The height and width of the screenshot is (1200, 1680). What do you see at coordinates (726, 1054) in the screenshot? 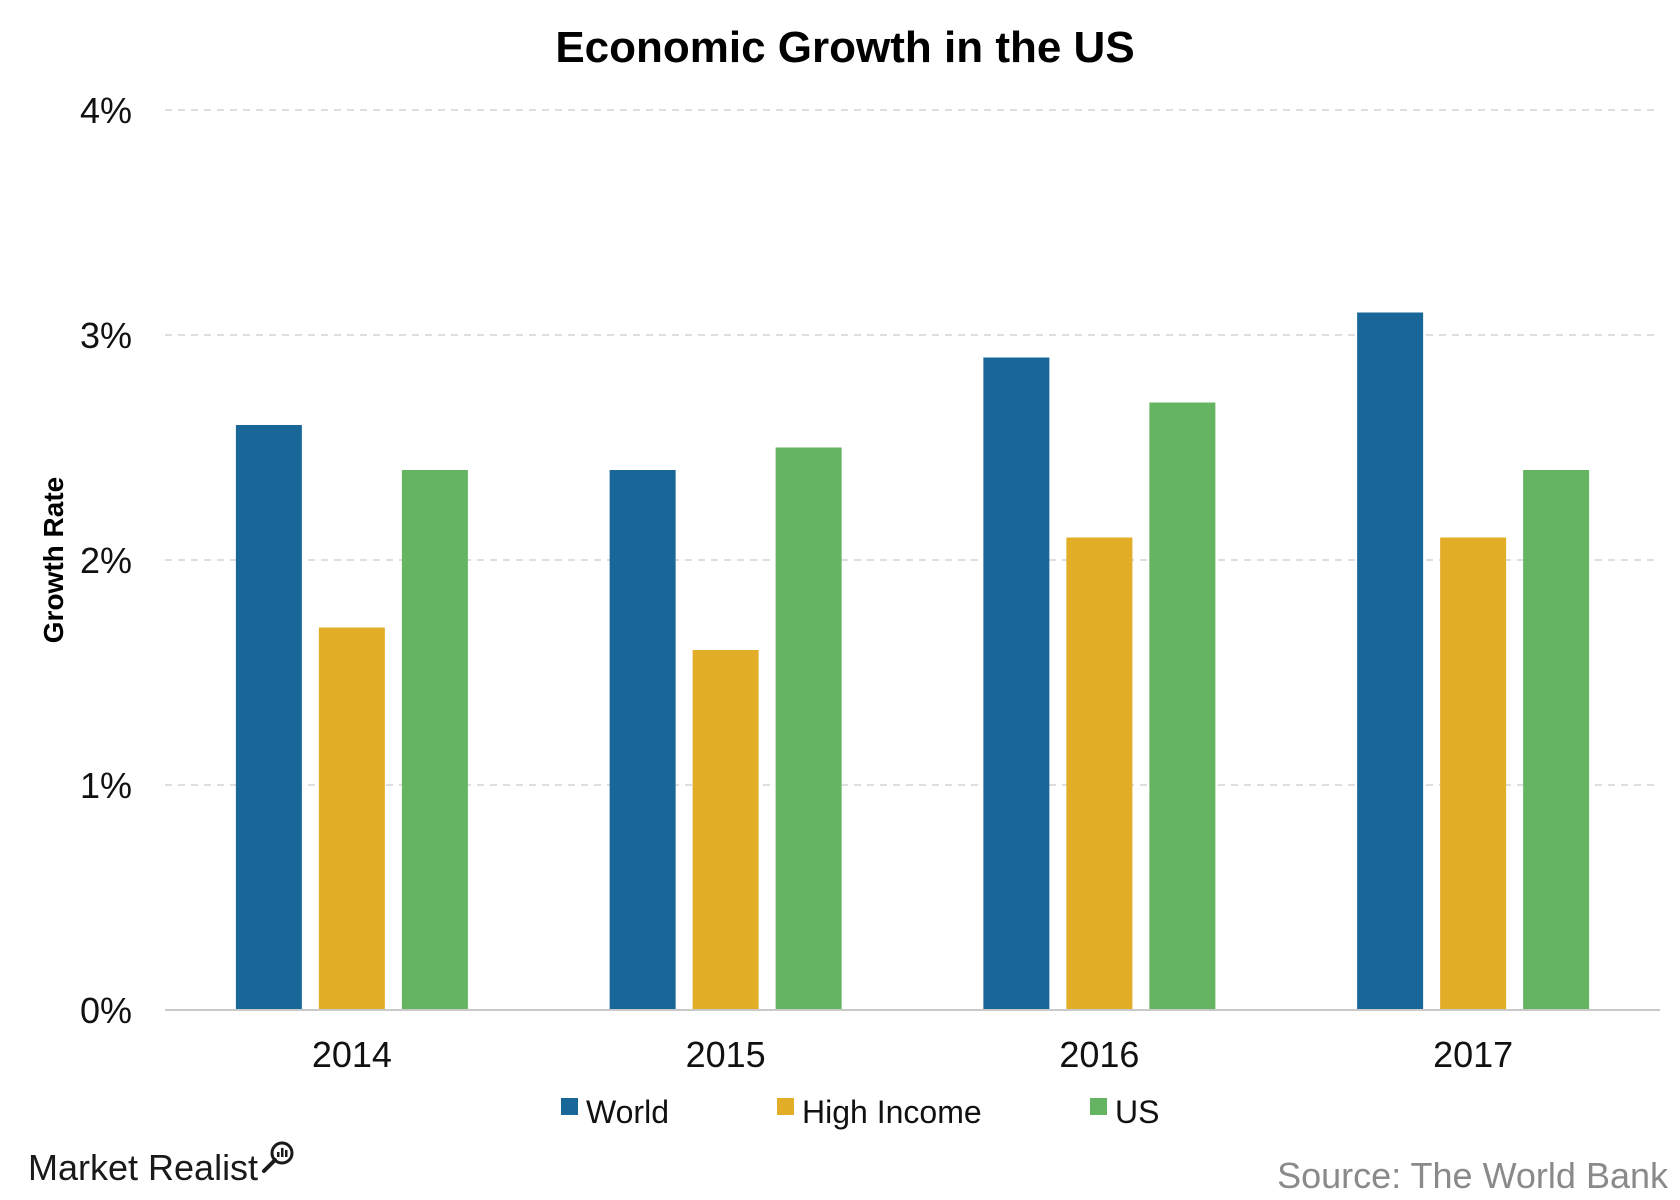
I see `x-tick-label: 2015` at bounding box center [726, 1054].